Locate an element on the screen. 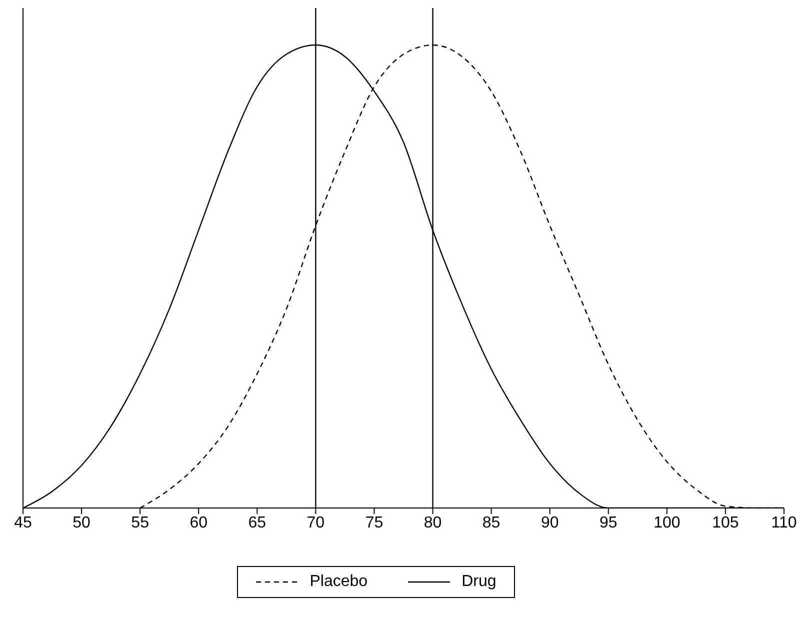 This screenshot has height=632, width=804. x-tick-label: 95 is located at coordinates (608, 523).